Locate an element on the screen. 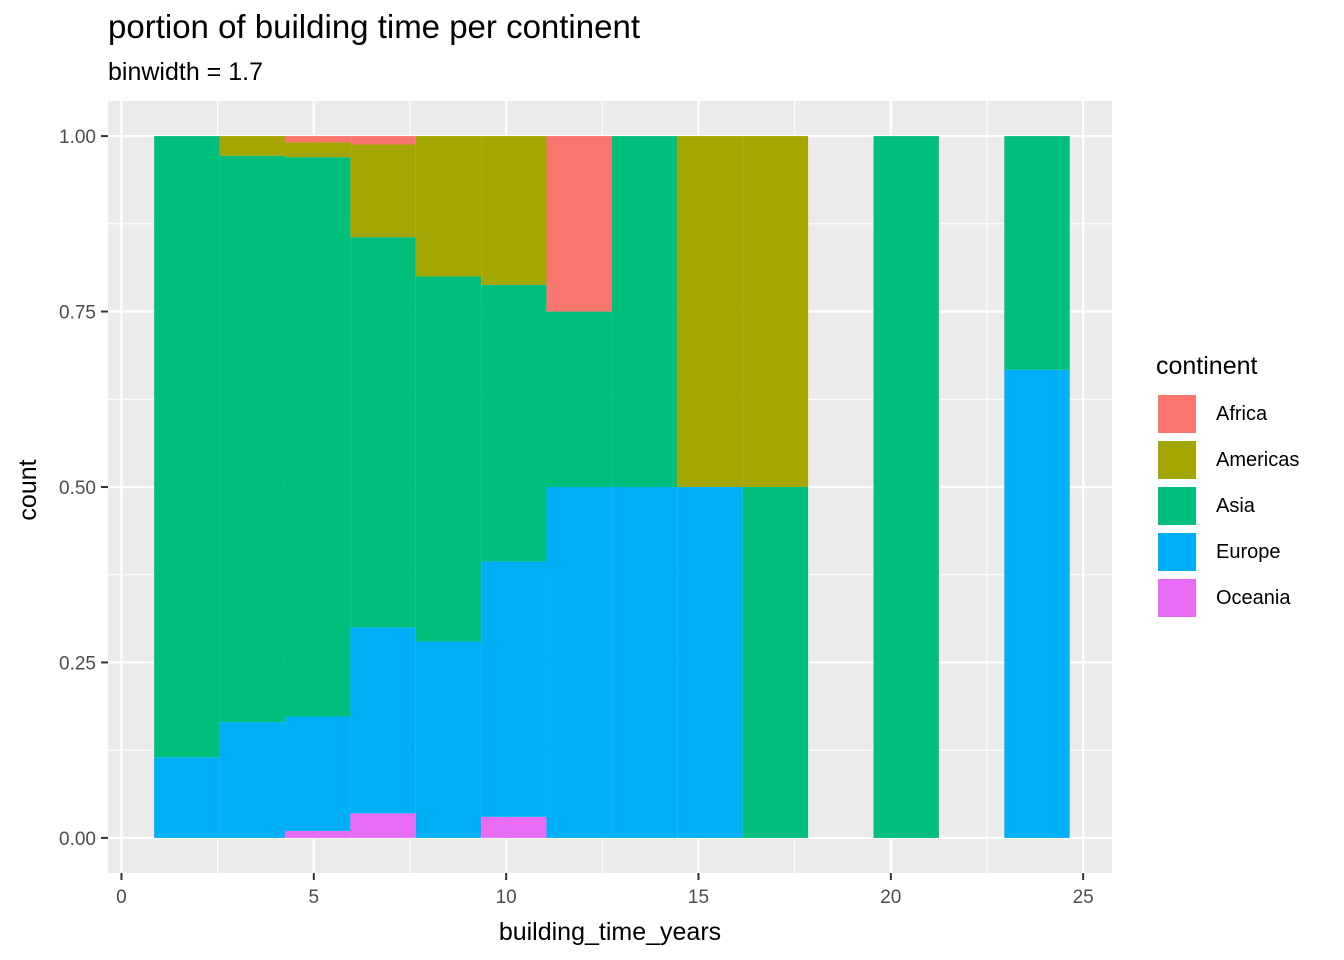  legend-title: continent is located at coordinates (1207, 366).